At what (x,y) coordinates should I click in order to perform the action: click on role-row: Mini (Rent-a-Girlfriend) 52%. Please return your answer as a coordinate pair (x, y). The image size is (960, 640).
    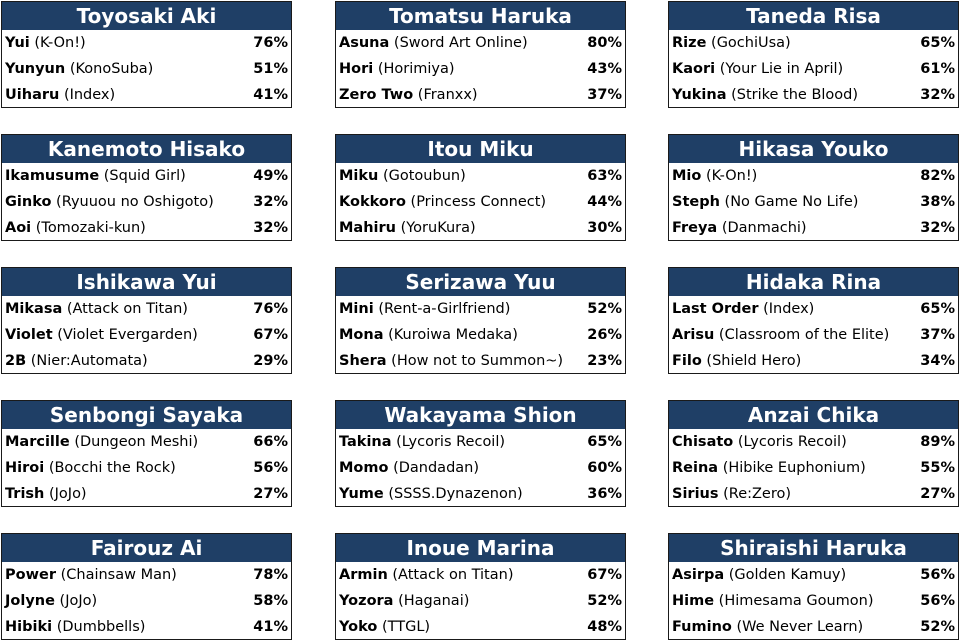
    Looking at the image, I should click on (480, 309).